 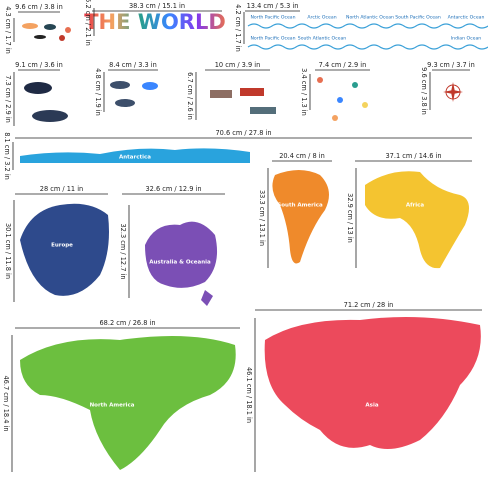 I want to click on height-label: 4.2 cm / 1.7 in, so click(x=238, y=28).